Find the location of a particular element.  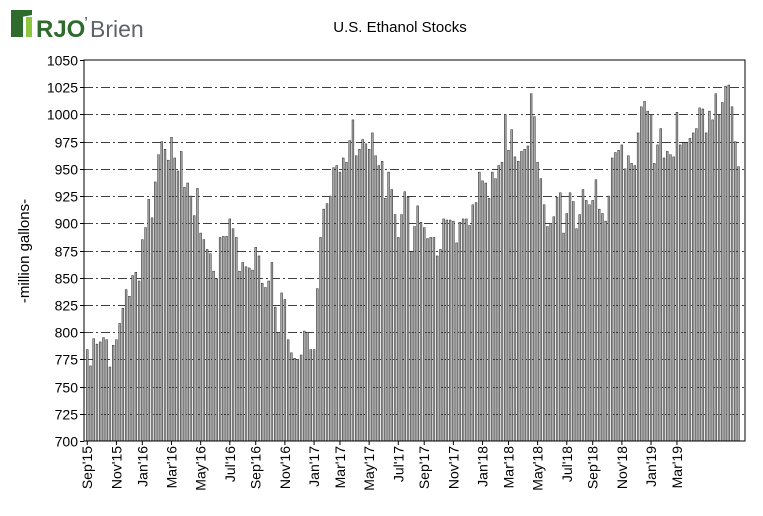

x-tick-label: Jul'16 is located at coordinates (230, 464).